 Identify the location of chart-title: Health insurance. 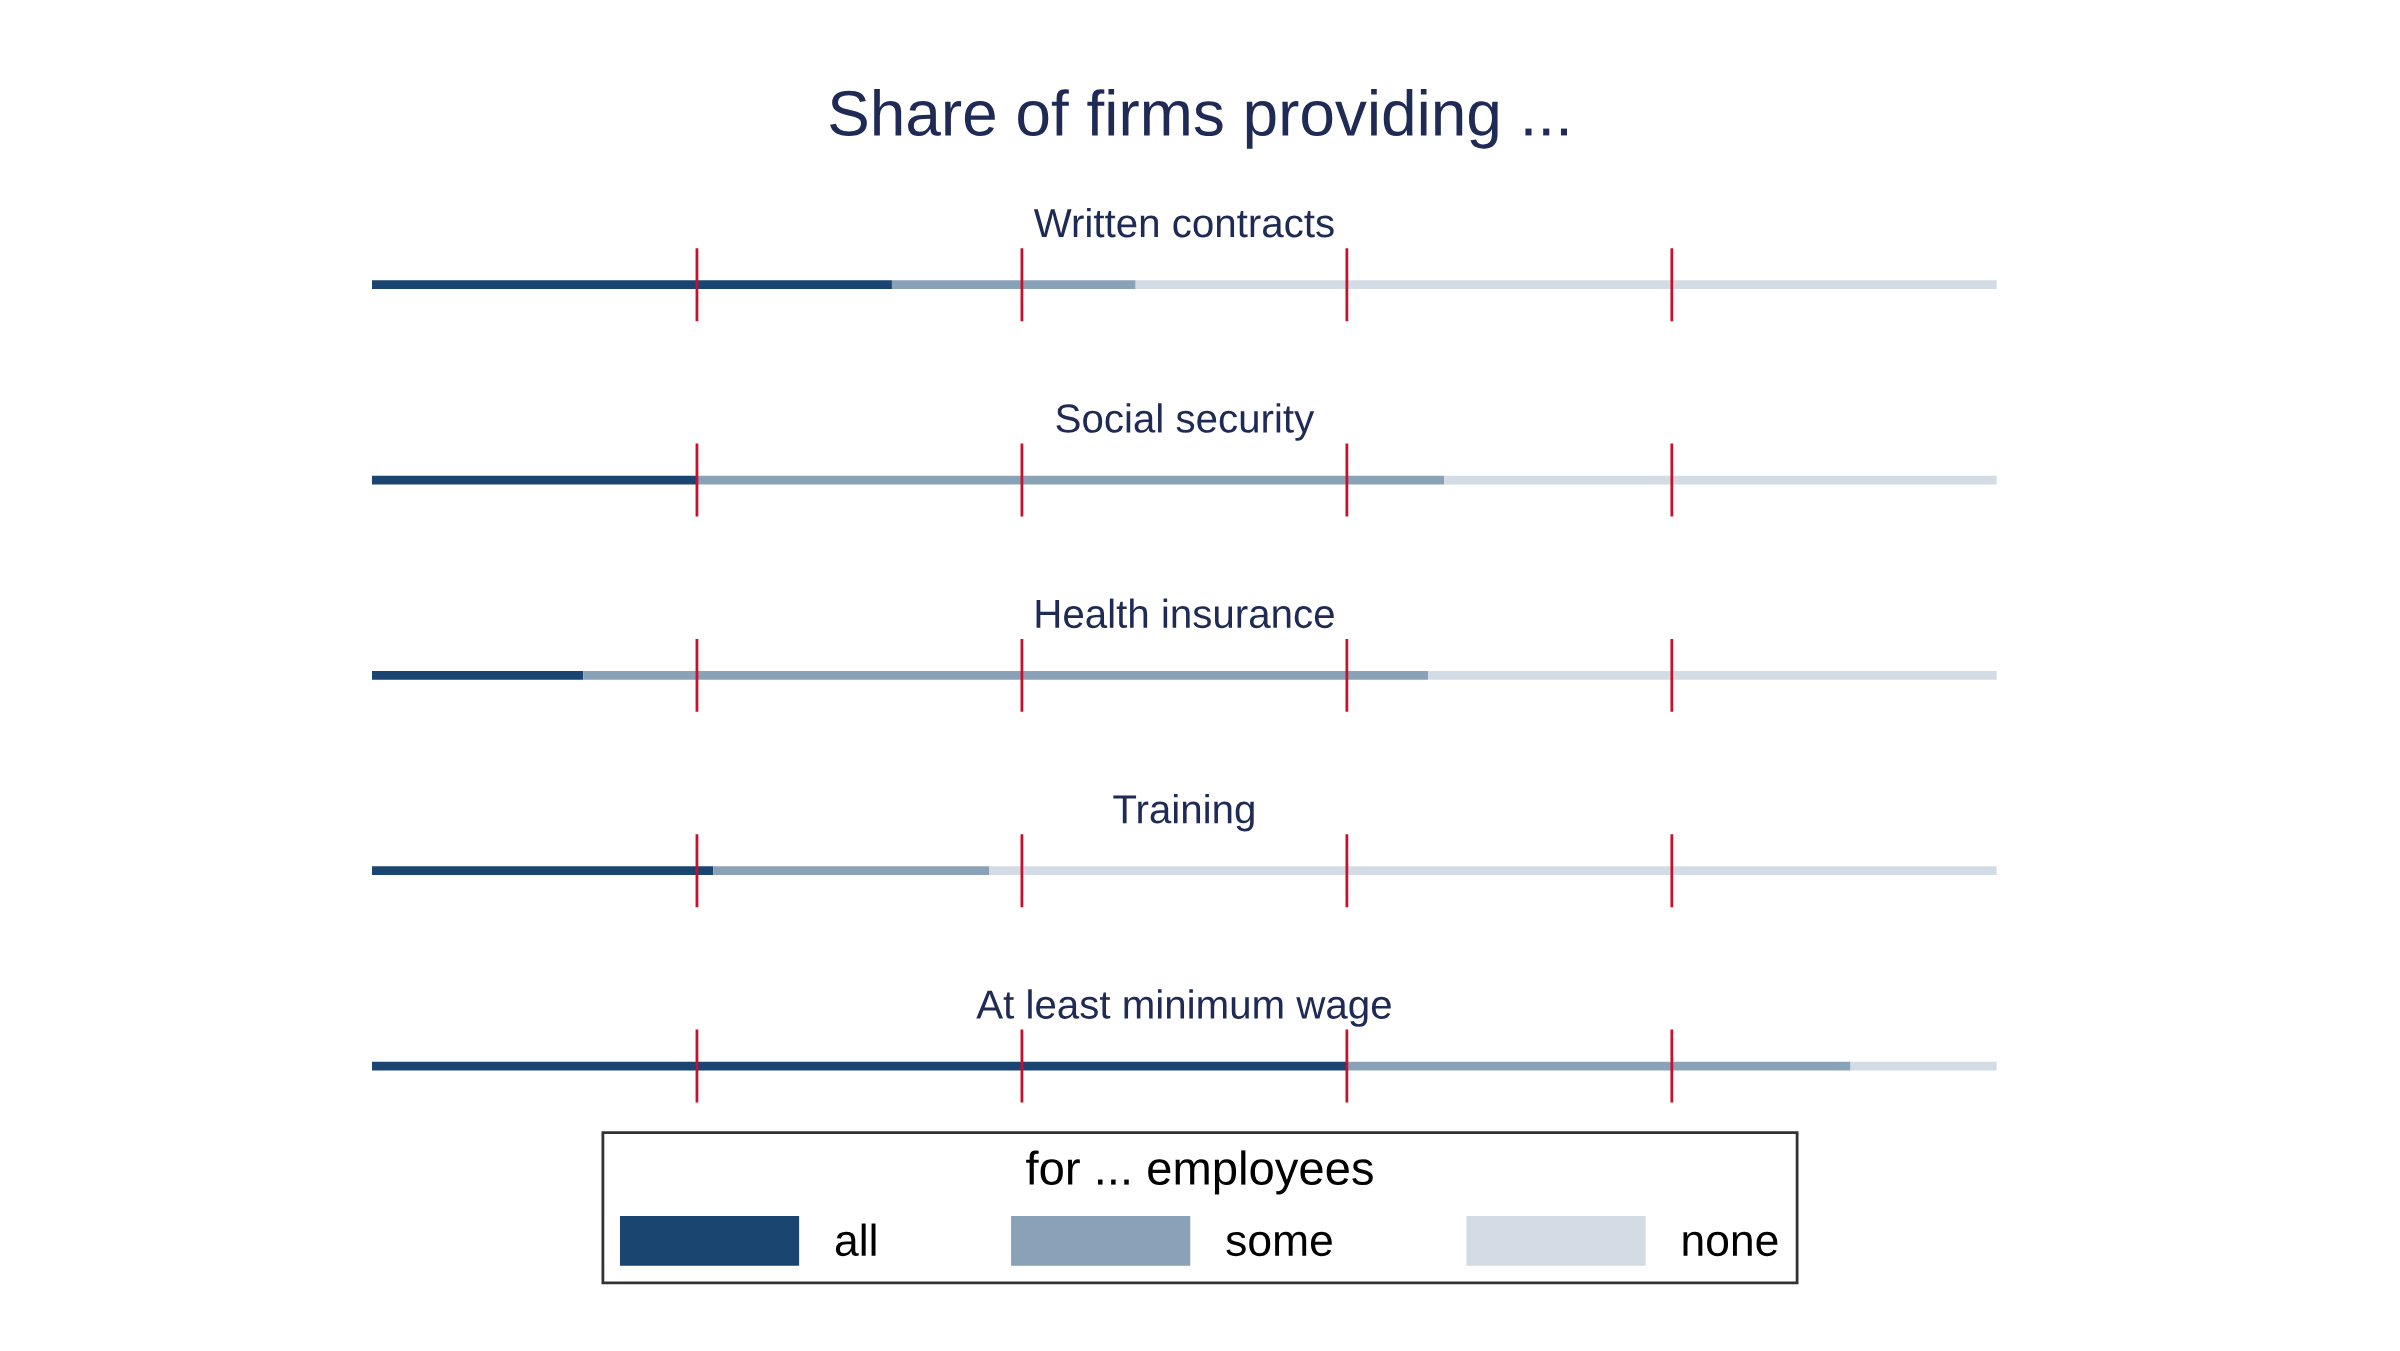
(1185, 613).